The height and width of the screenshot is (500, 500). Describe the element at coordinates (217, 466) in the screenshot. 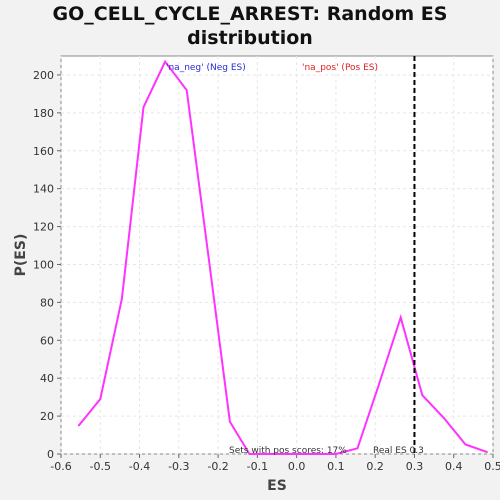

I see `x-tick-label: -0.2` at that location.